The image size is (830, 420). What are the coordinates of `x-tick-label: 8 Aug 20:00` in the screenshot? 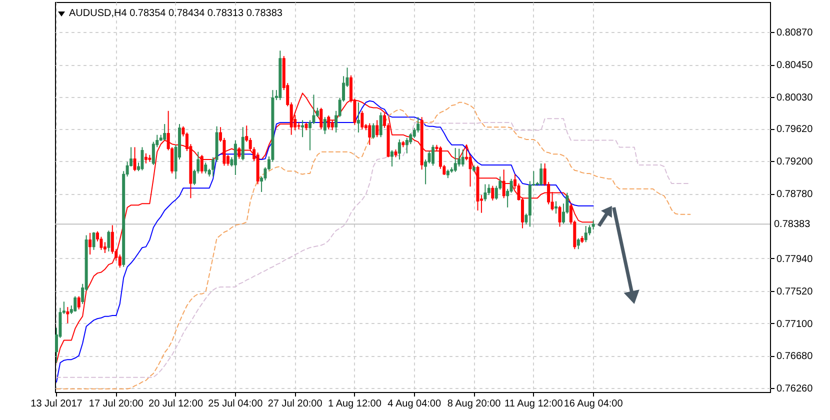 It's located at (474, 404).